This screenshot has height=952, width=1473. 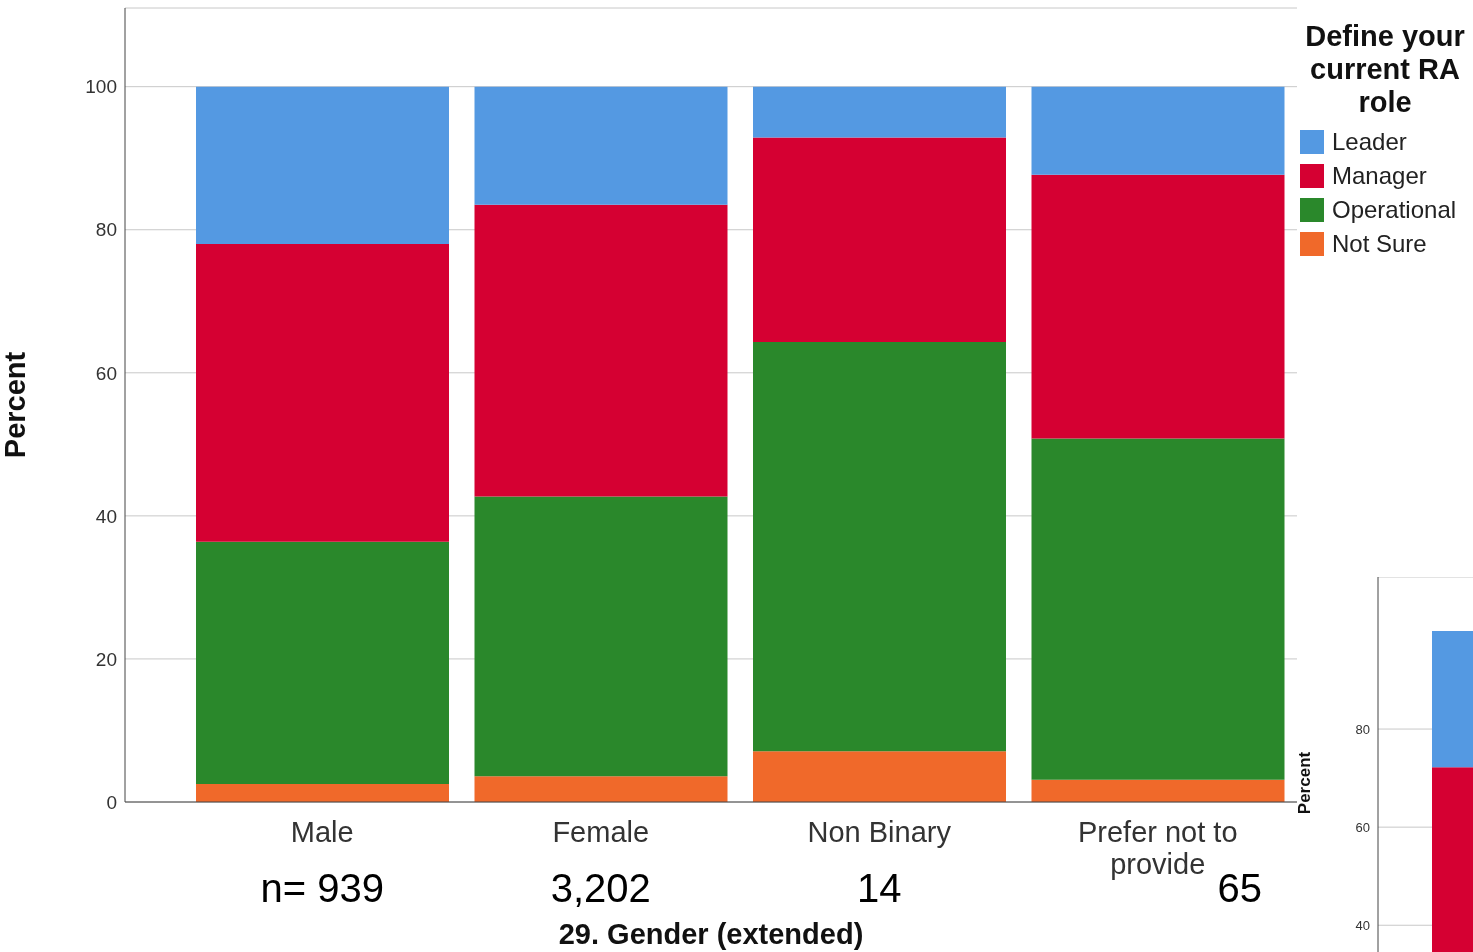 What do you see at coordinates (1394, 210) in the screenshot?
I see `legend-label: Operational` at bounding box center [1394, 210].